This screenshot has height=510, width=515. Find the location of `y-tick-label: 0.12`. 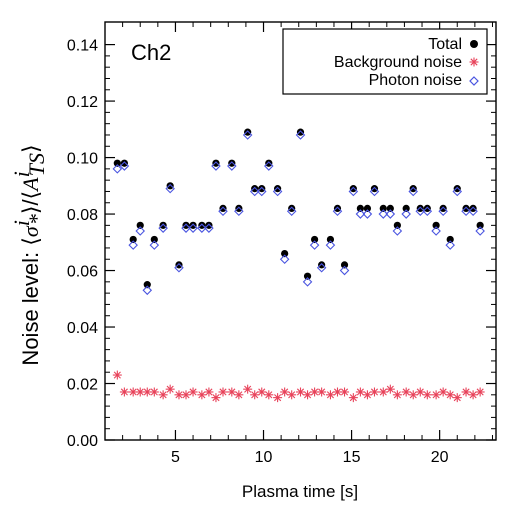

y-tick-label: 0.12 is located at coordinates (82, 102).